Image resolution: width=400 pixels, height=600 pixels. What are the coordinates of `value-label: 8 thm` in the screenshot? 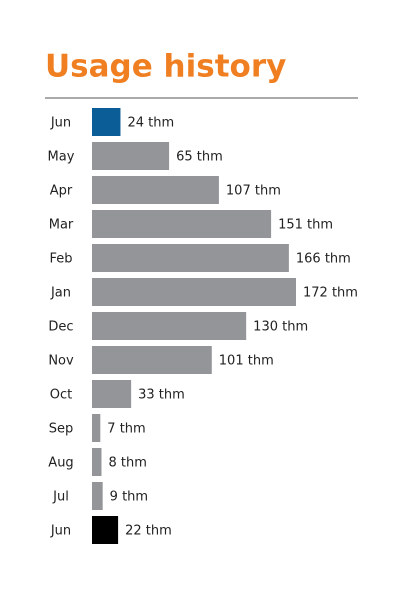 It's located at (127, 463).